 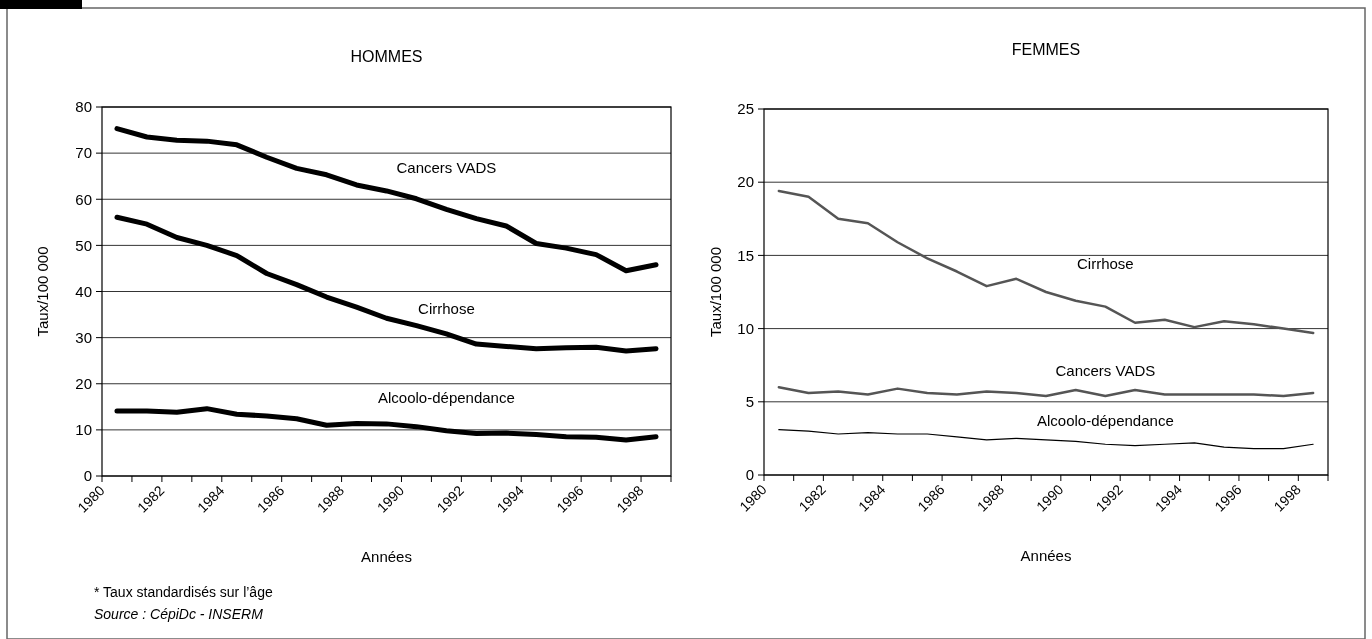 I want to click on y-tick-label: 70, so click(x=83, y=153).